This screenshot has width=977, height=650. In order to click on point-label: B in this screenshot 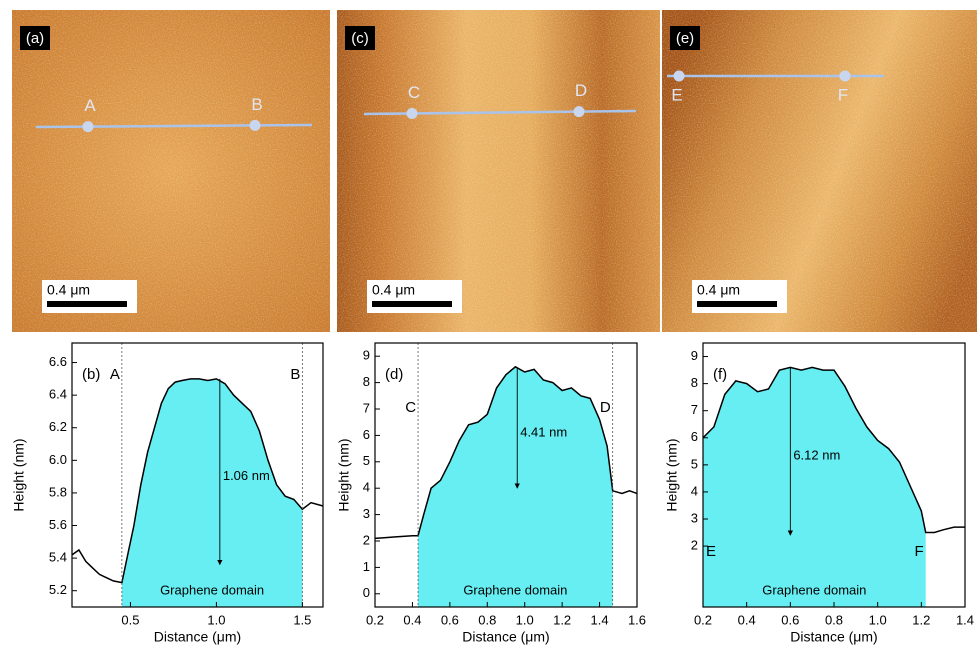, I will do `click(256, 104)`.